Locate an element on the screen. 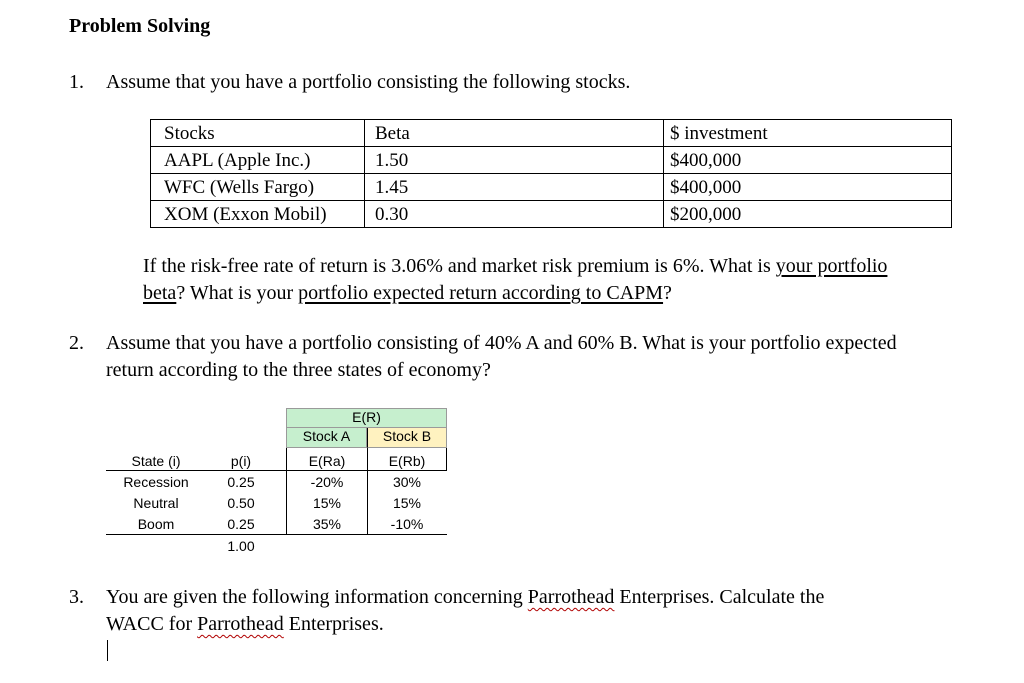 The width and height of the screenshot is (1024, 683). header-investment: $ investment is located at coordinates (807, 133).